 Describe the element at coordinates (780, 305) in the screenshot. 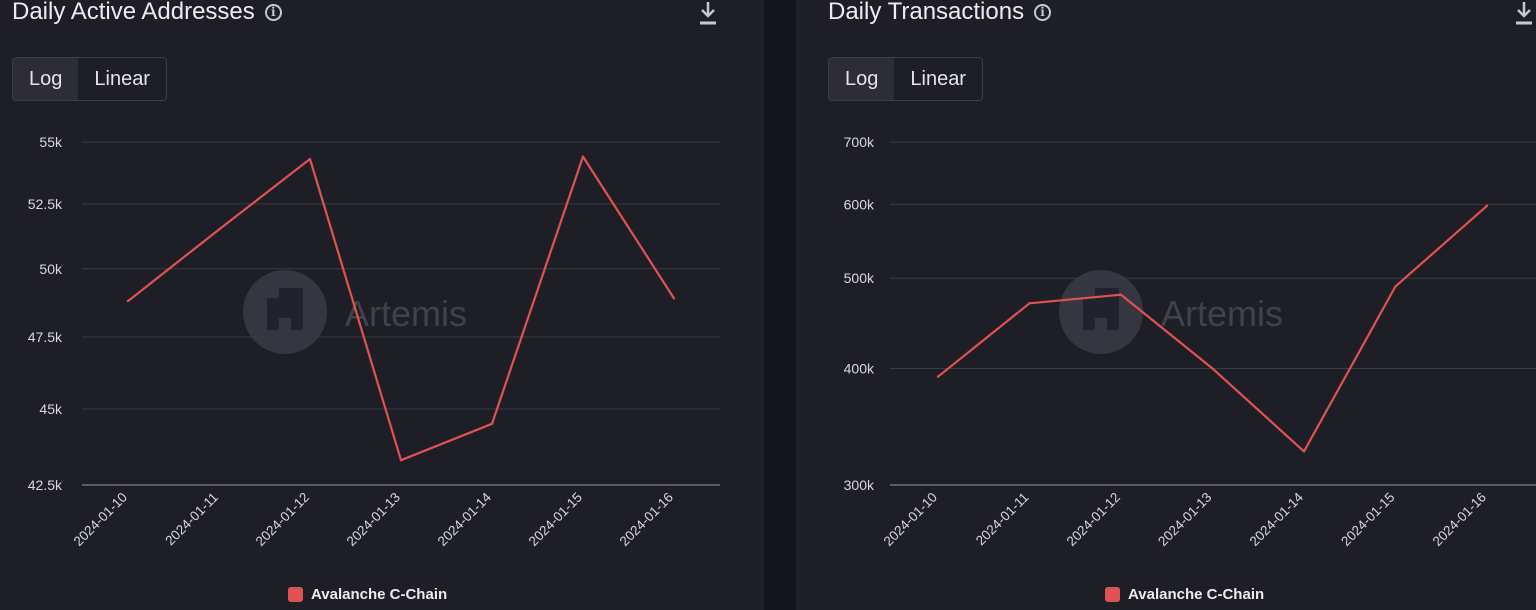

I see `panel-divider` at that location.